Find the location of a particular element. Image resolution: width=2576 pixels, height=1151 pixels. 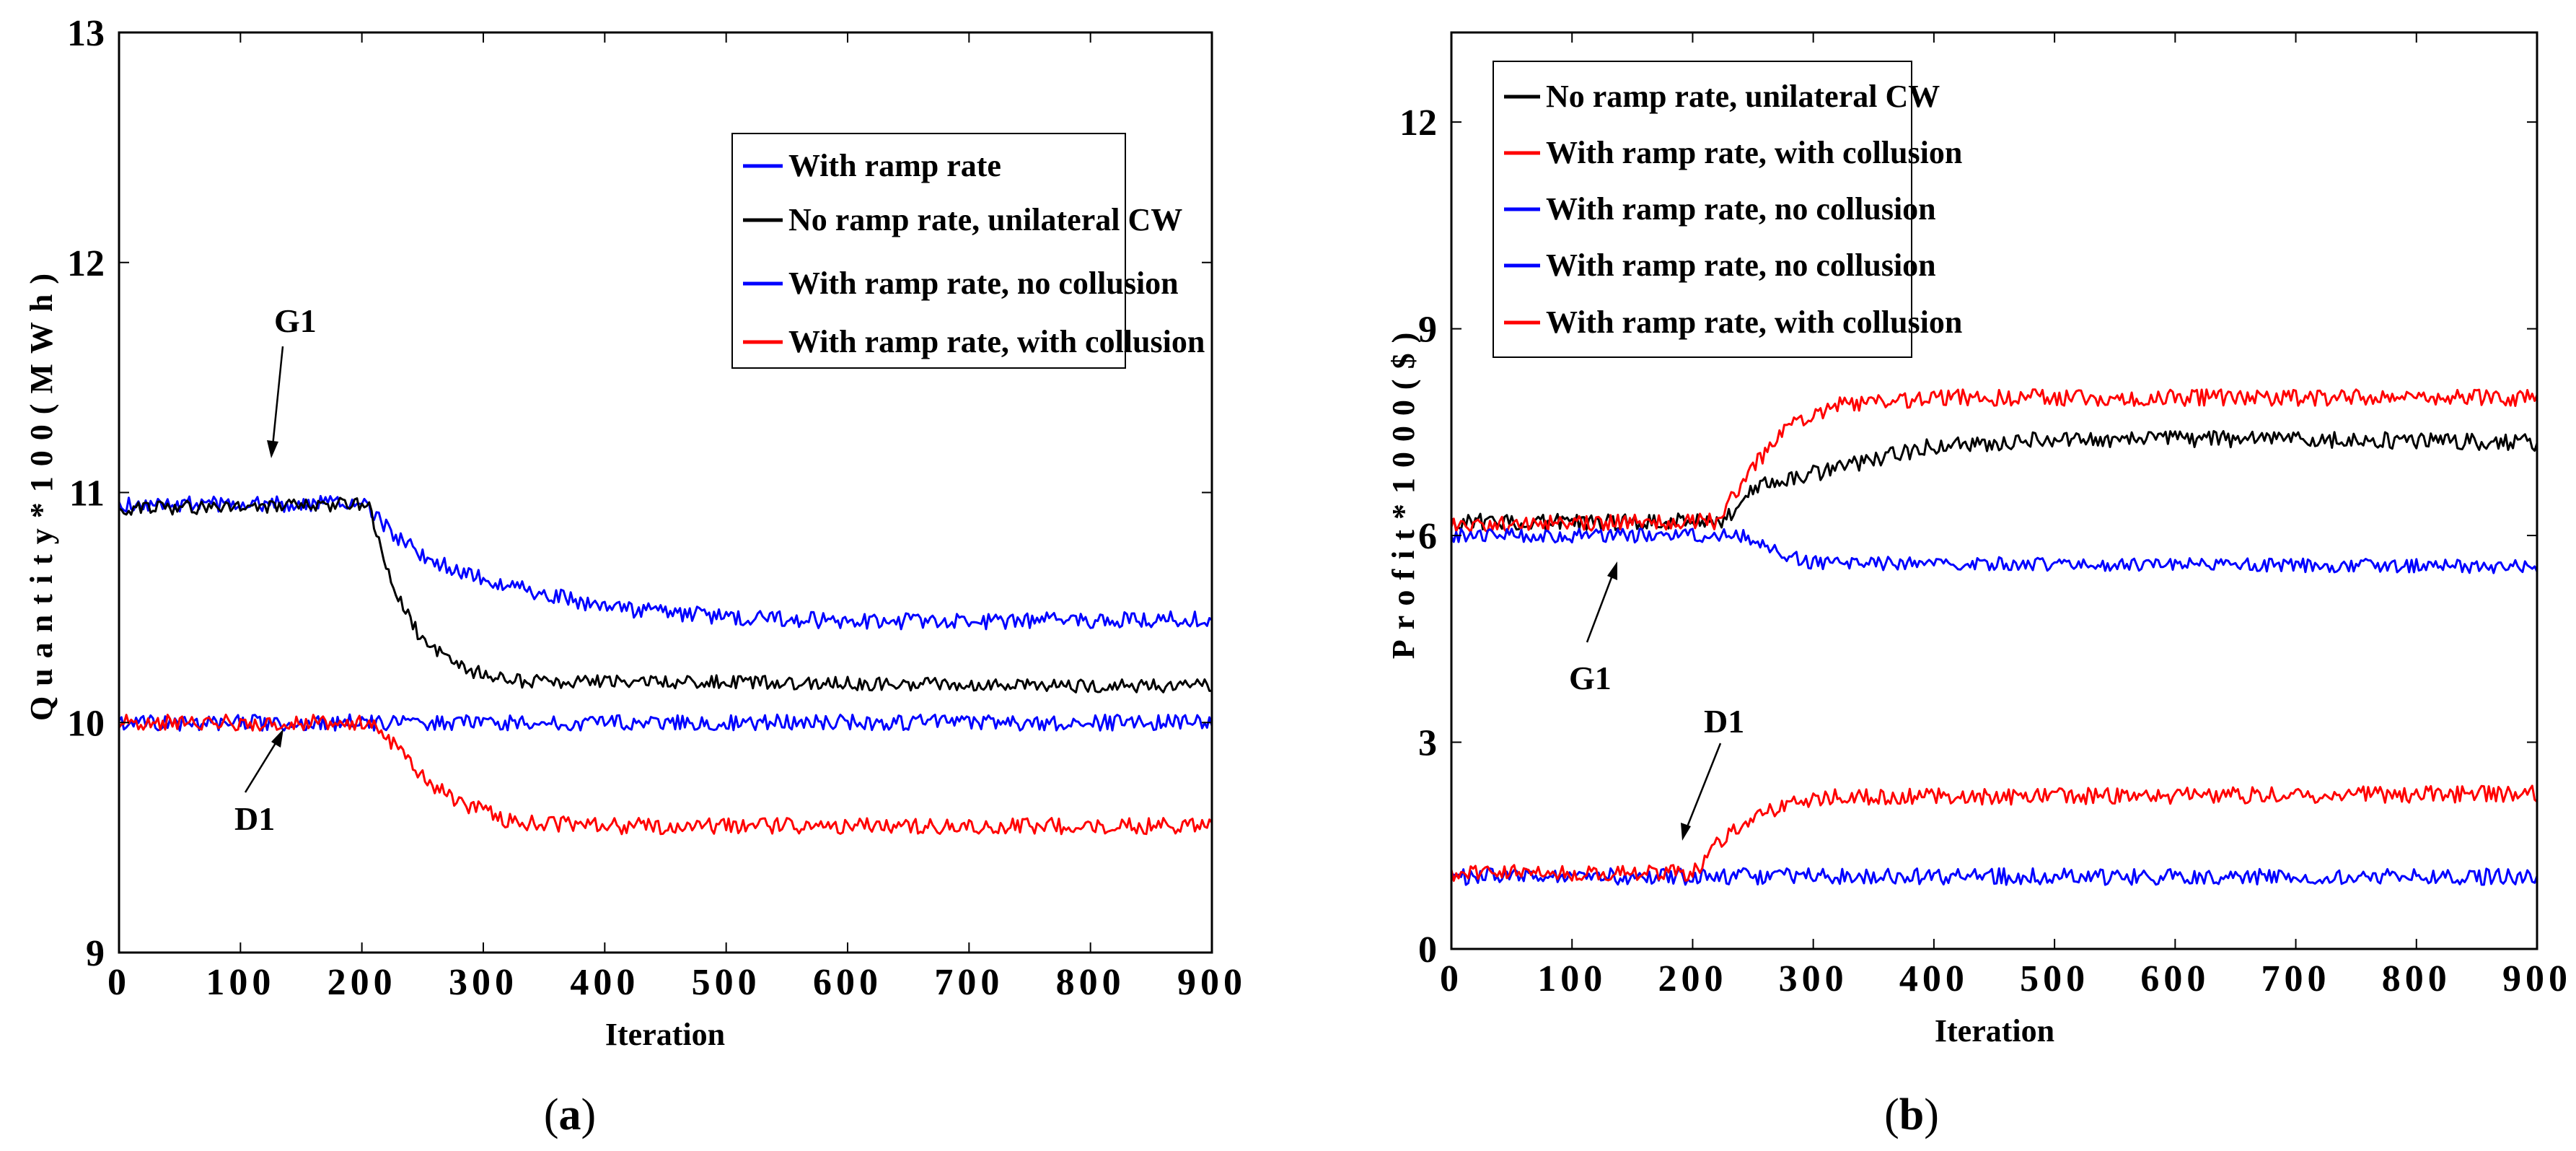

panel-b-x-tick-label-8: 800 is located at coordinates (2416, 978).